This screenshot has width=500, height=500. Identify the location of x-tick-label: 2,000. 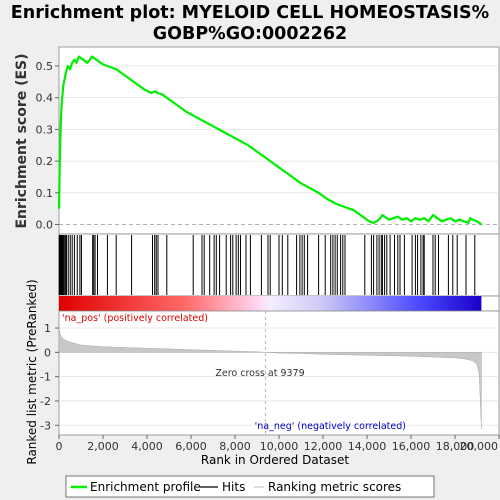
(103, 446).